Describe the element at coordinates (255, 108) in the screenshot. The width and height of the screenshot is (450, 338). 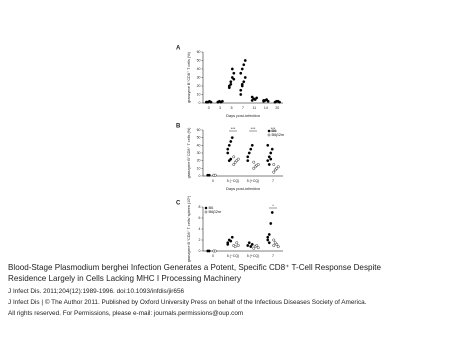
I see `x-tick-label: 11` at that location.